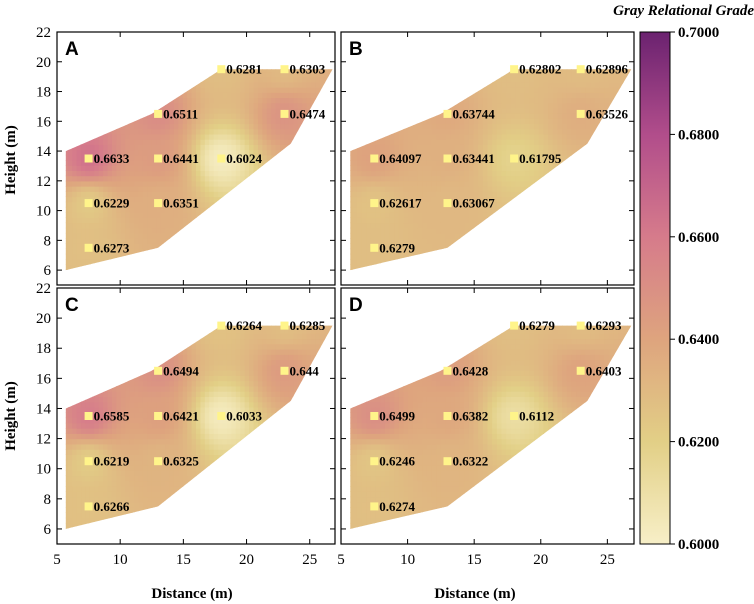 This screenshot has height=604, width=754. I want to click on colorbar-tick-label: 0.6000, so click(698, 545).